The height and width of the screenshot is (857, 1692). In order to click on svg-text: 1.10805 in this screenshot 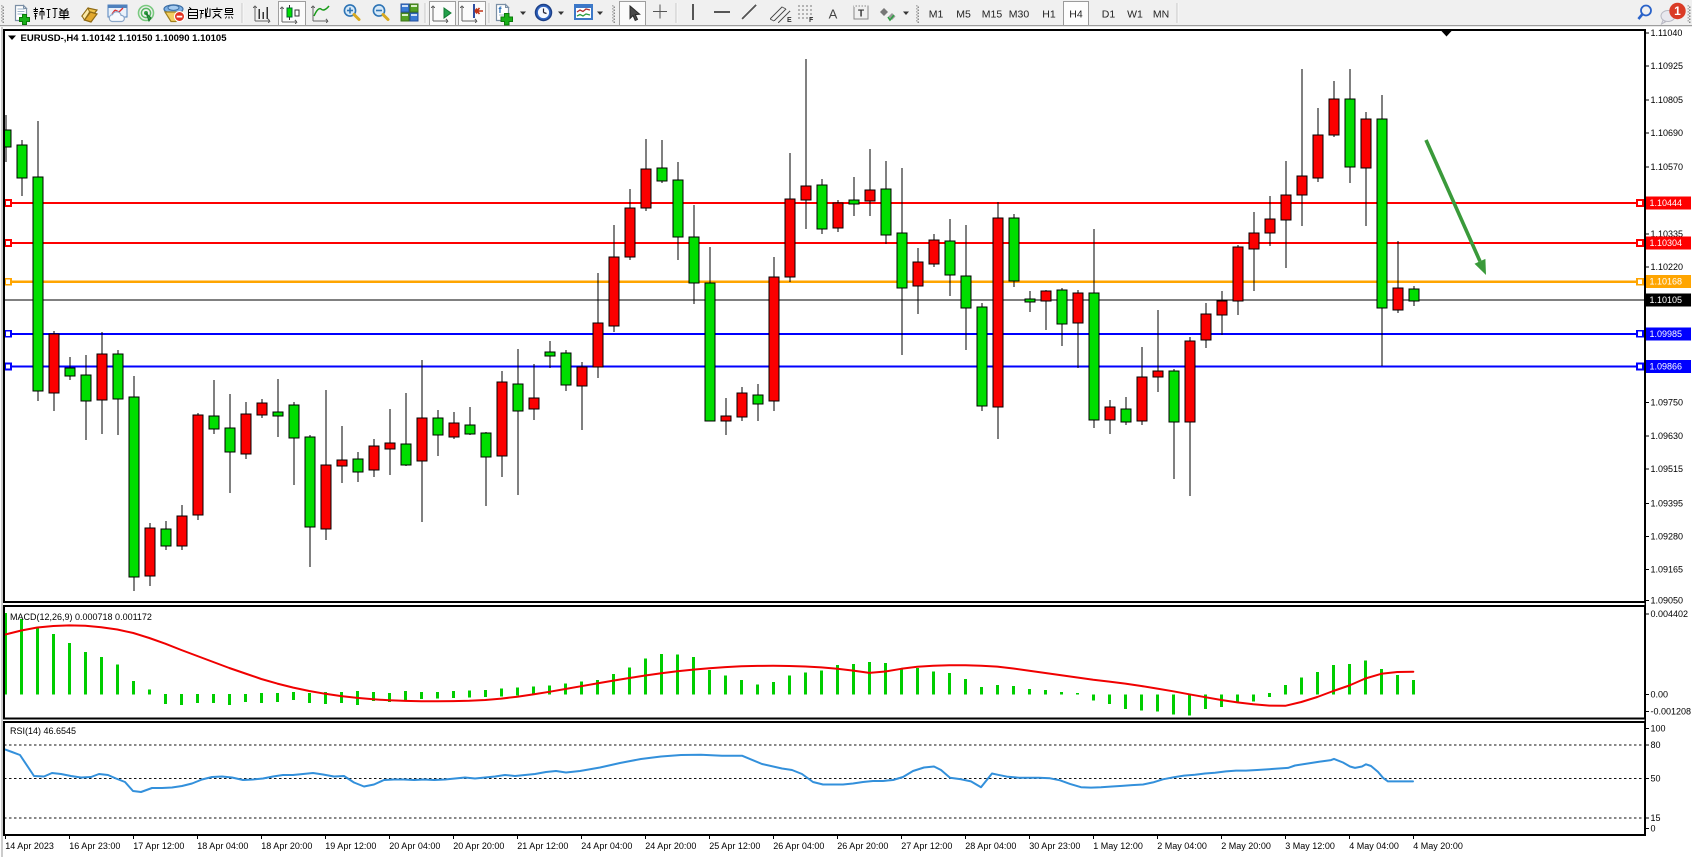, I will do `click(1667, 100)`.